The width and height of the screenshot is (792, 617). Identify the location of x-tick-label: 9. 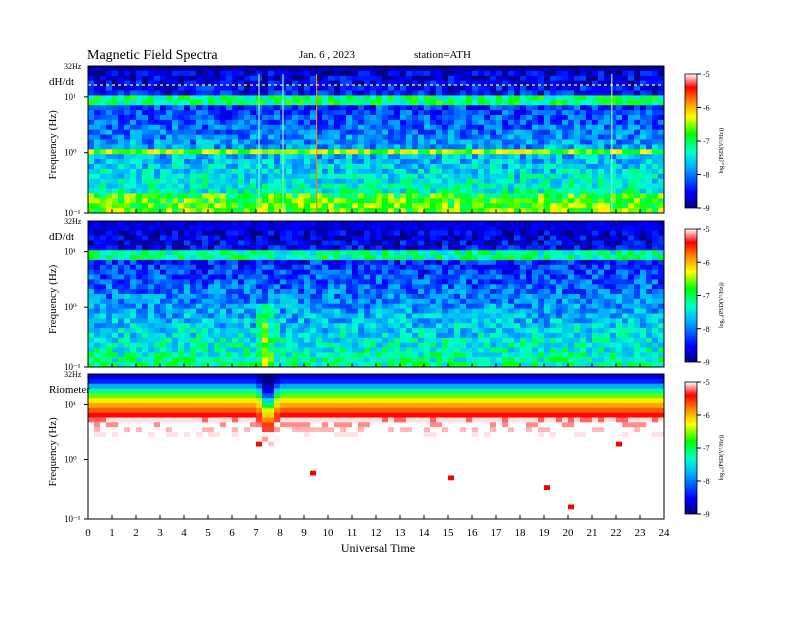
(304, 533).